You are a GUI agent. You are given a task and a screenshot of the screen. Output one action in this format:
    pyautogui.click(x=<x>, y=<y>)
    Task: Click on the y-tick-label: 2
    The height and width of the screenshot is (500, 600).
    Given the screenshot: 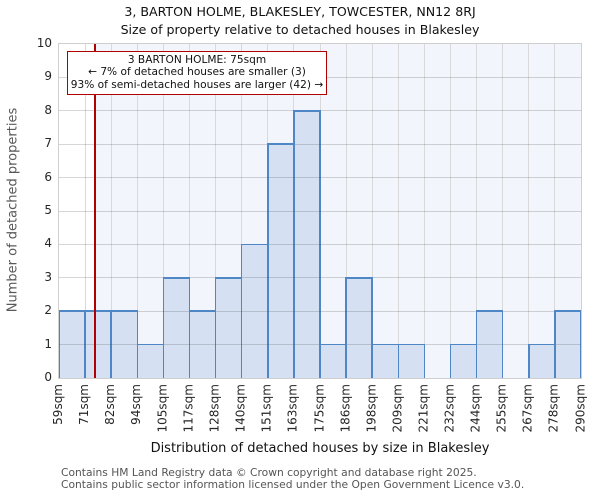 What is the action you would take?
    pyautogui.click(x=48, y=310)
    